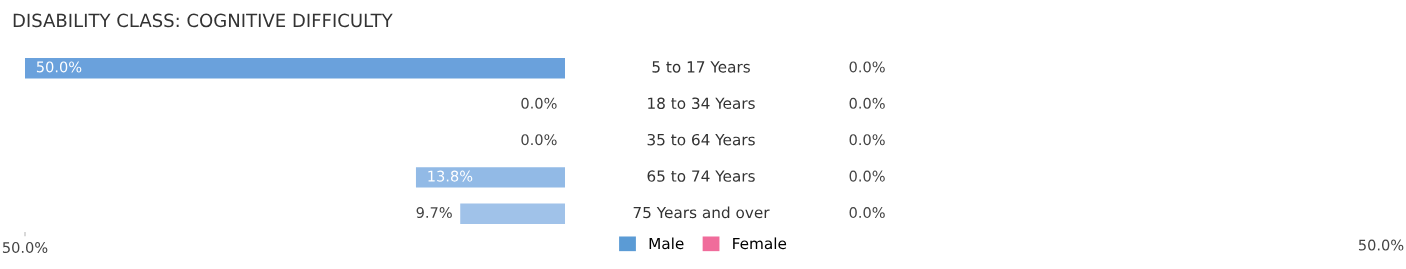 The height and width of the screenshot is (269, 1406). Describe the element at coordinates (760, 243) in the screenshot. I see `legend-label: Female` at that location.